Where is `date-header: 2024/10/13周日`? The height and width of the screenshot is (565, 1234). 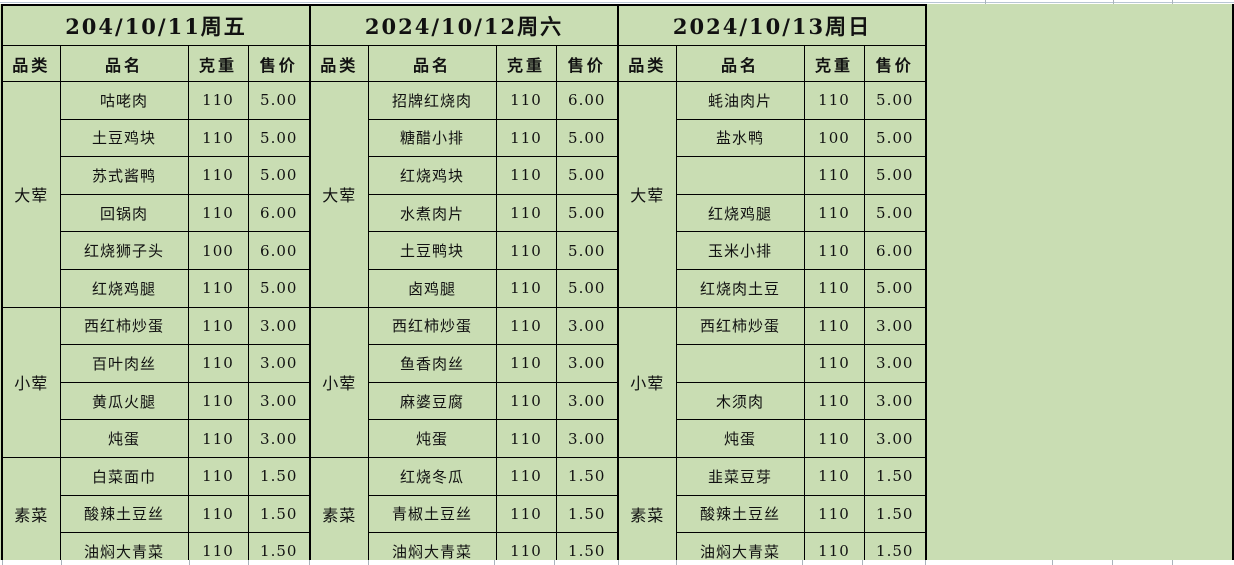 date-header: 2024/10/13周日 is located at coordinates (772, 25).